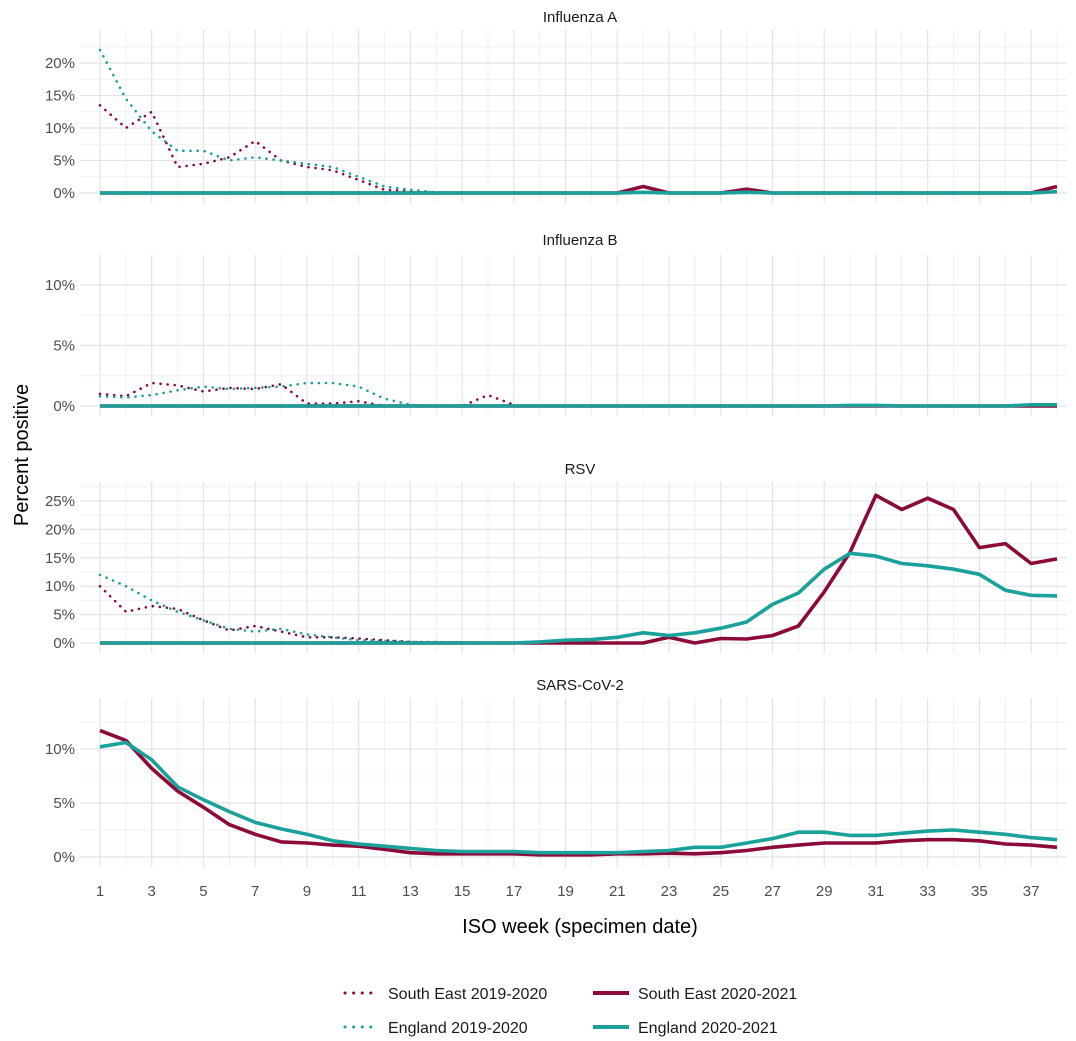 This screenshot has height=1041, width=1076. Describe the element at coordinates (458, 1028) in the screenshot. I see `legend-label: England 2019-2020` at that location.